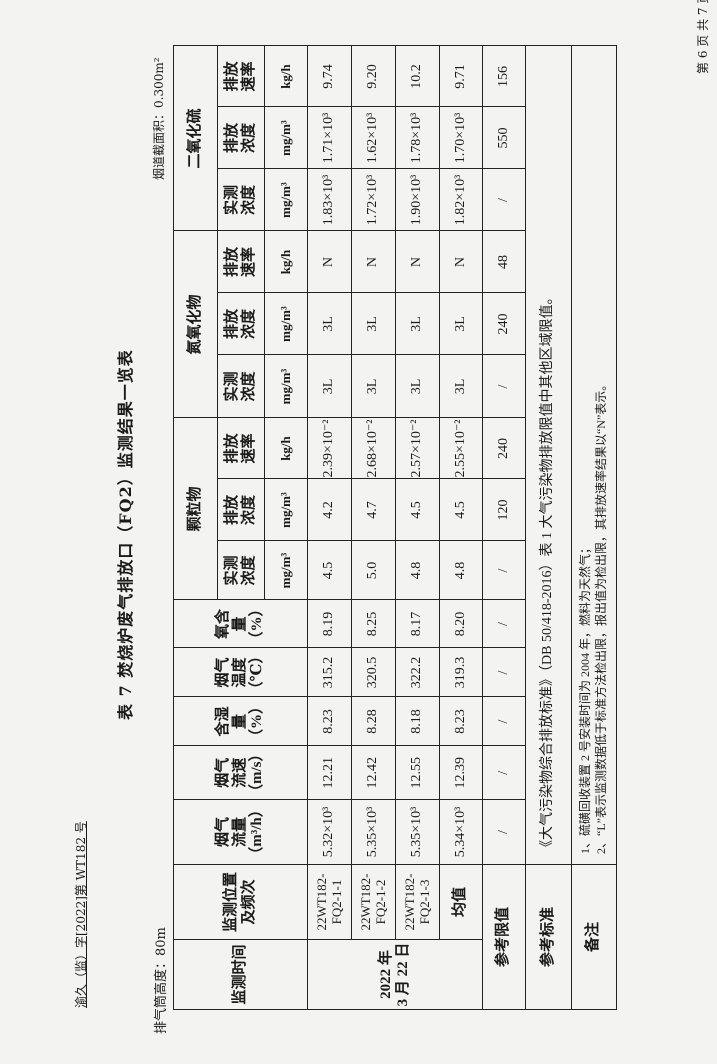 The image size is (717, 1064). I want to click on column-header: 含湿 量 （%）, so click(240, 721).